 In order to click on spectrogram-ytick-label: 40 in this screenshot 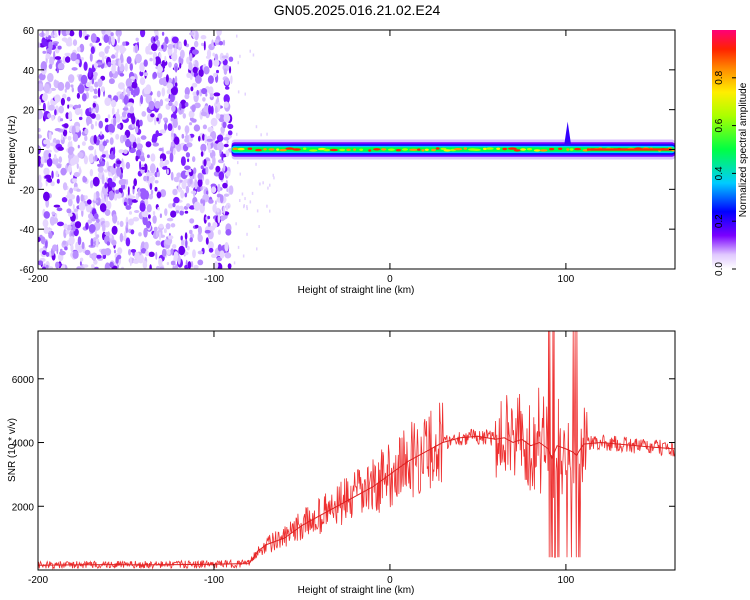, I will do `click(29, 71)`.